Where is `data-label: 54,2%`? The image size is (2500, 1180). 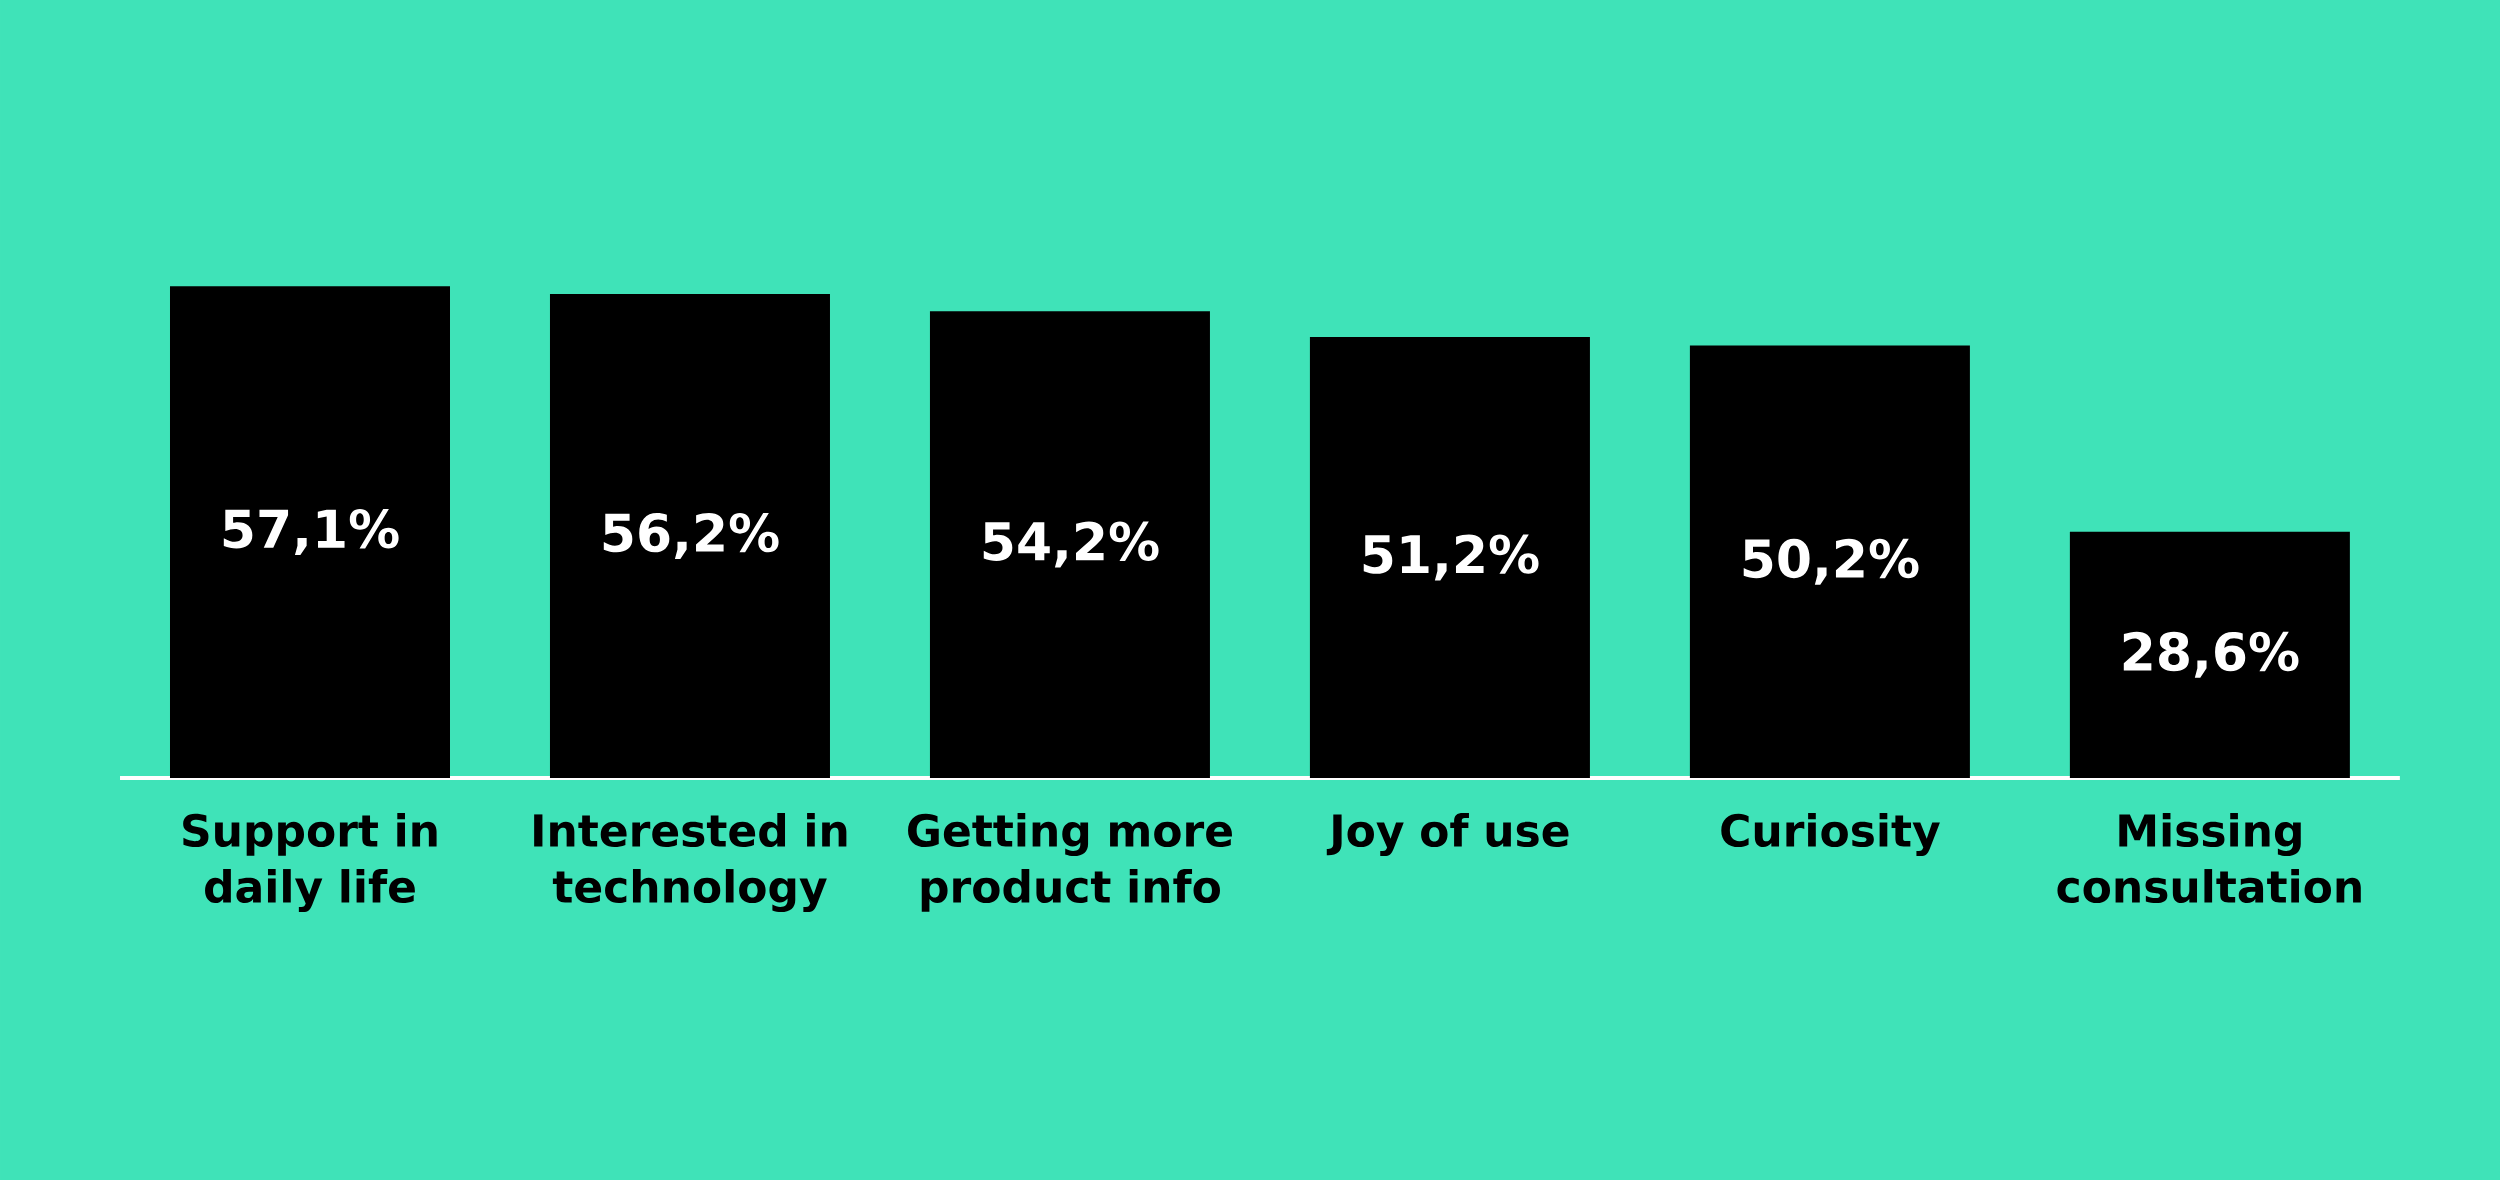
data-label: 54,2% is located at coordinates (1071, 544).